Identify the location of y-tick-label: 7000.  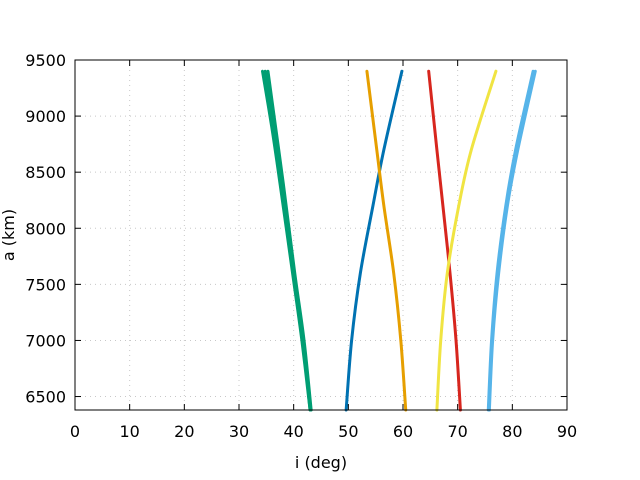
(45, 340).